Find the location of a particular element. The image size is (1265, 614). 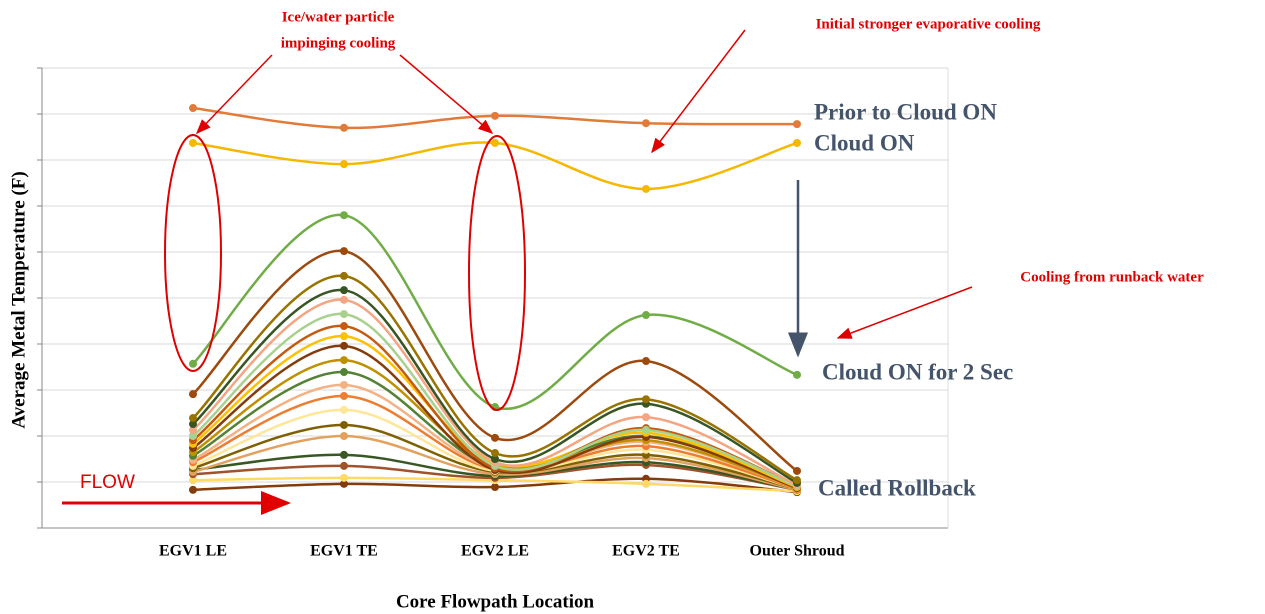

x-tick-label: EGV2 LE is located at coordinates (495, 551).